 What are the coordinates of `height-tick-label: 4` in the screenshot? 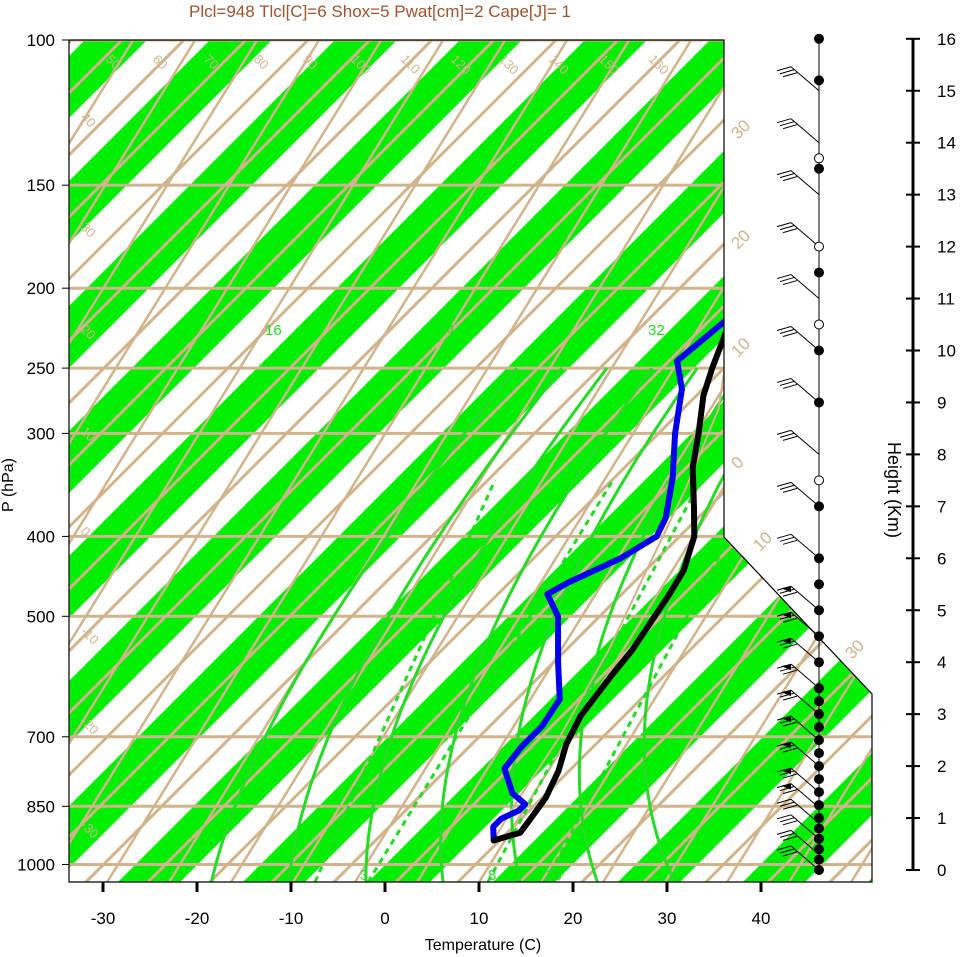 It's located at (941, 662).